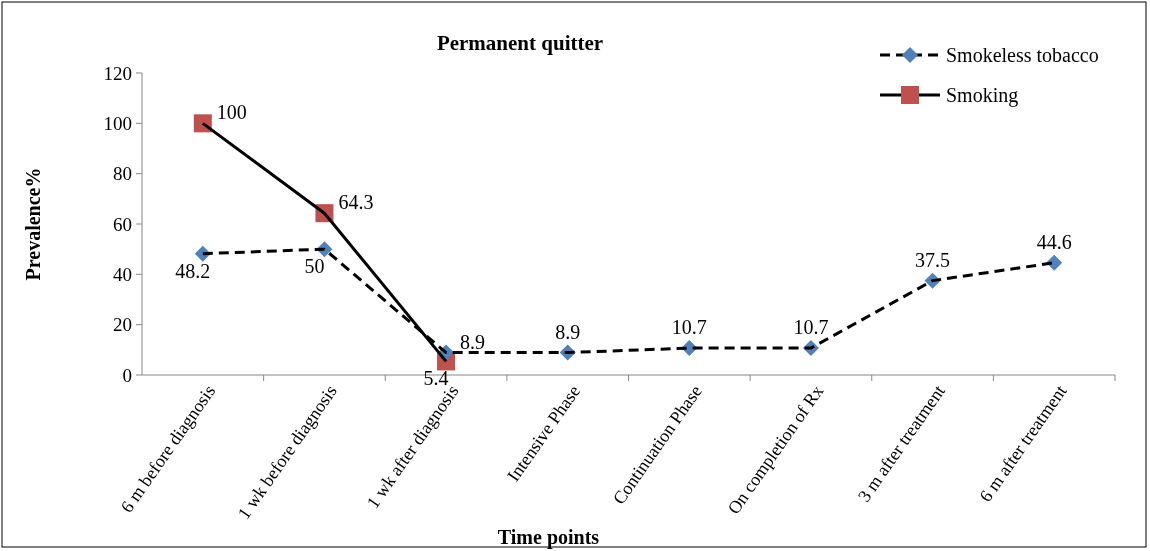  I want to click on x-axis-title: Time points, so click(548, 537).